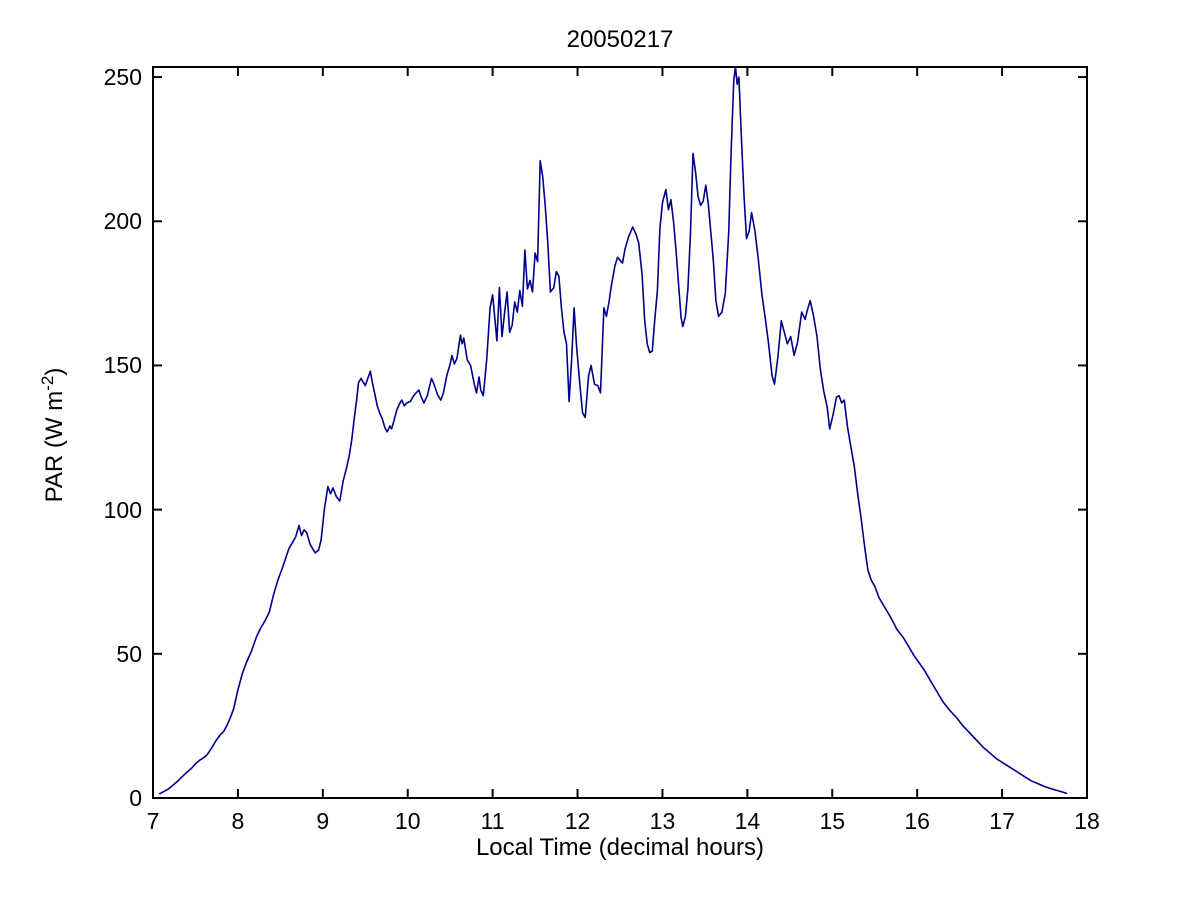 This screenshot has width=1200, height=900. Describe the element at coordinates (122, 365) in the screenshot. I see `y-tick-label: 150` at that location.